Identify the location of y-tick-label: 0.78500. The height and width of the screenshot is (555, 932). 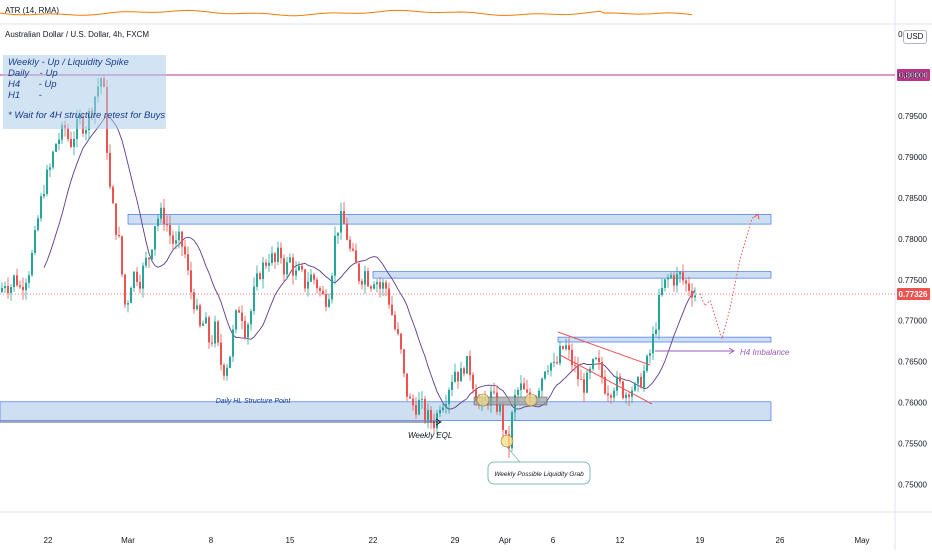
(912, 198).